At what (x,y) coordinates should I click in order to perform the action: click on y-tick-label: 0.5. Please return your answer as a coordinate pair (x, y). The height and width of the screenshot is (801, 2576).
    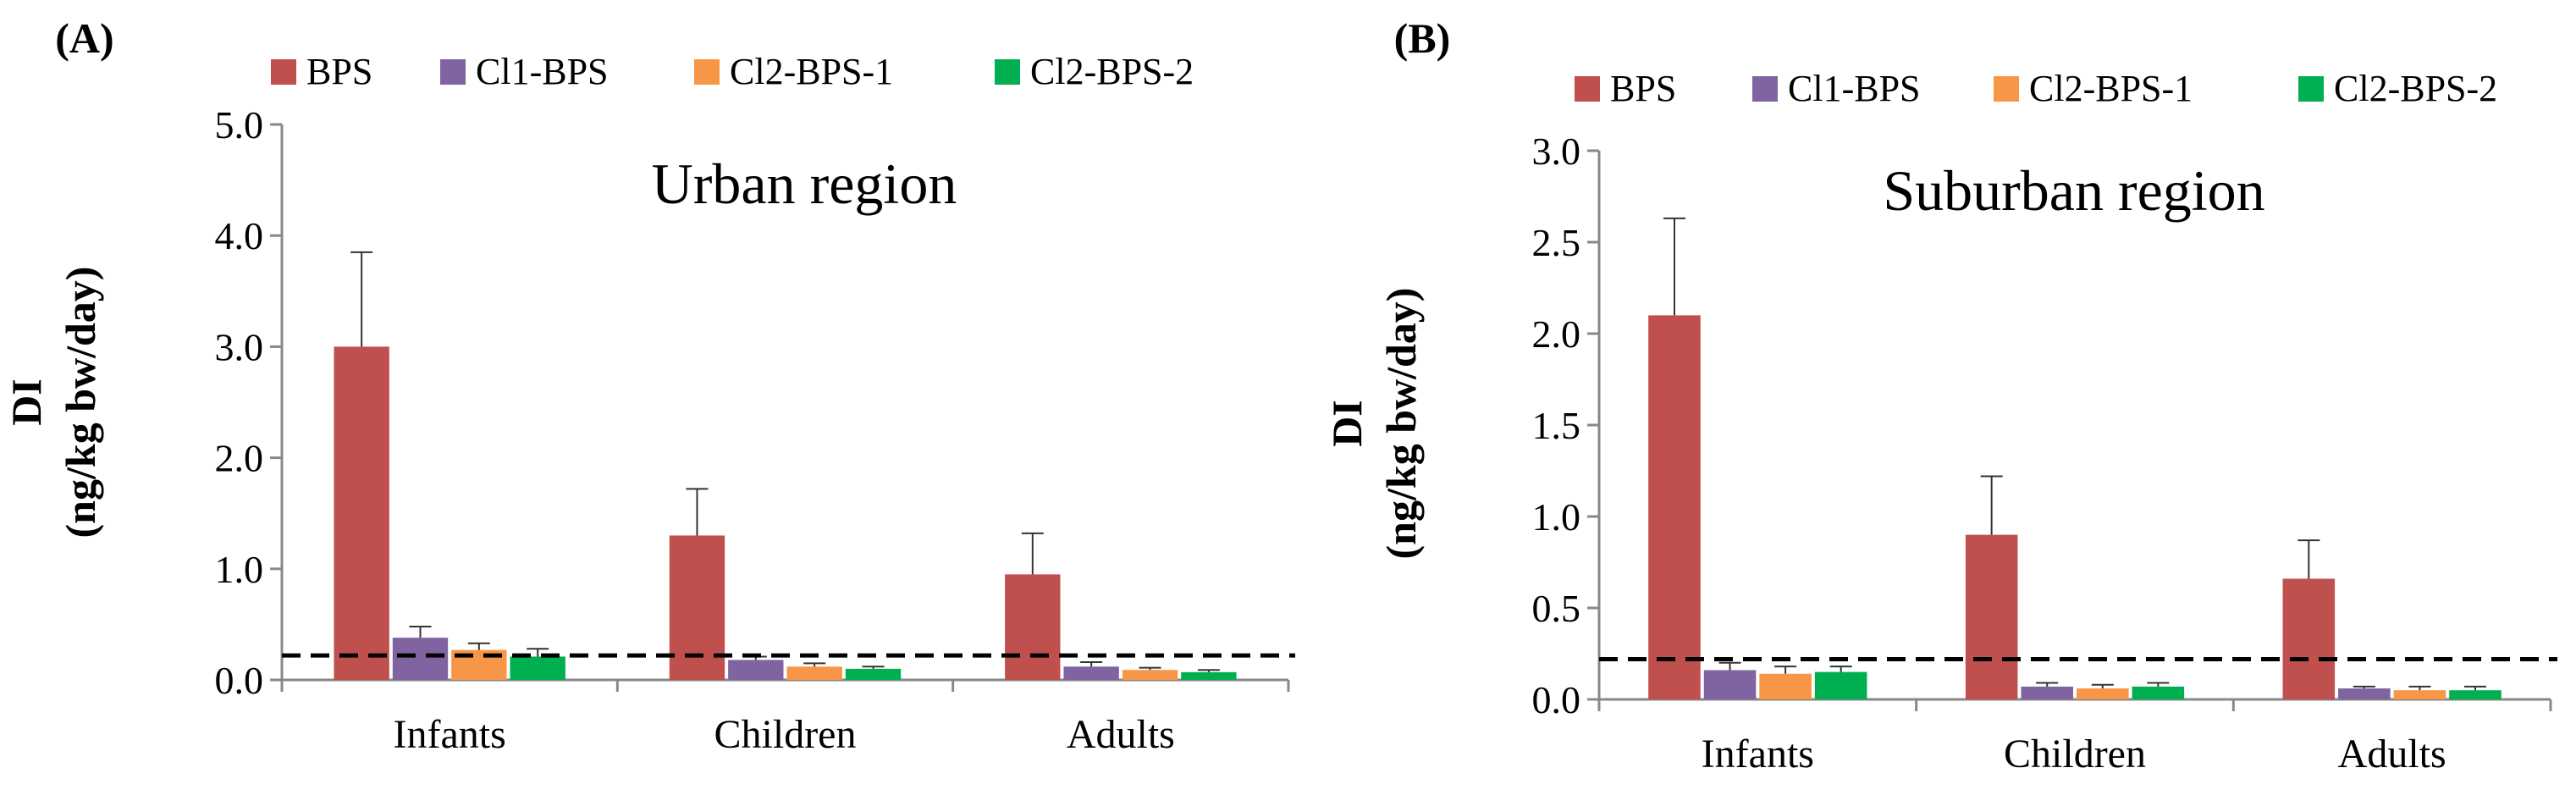
    Looking at the image, I should click on (1557, 608).